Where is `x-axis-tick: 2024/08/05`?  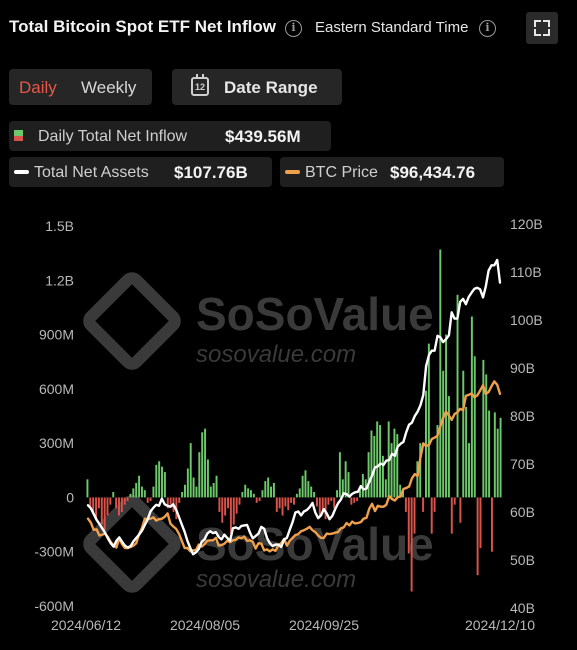 x-axis-tick: 2024/08/05 is located at coordinates (205, 625).